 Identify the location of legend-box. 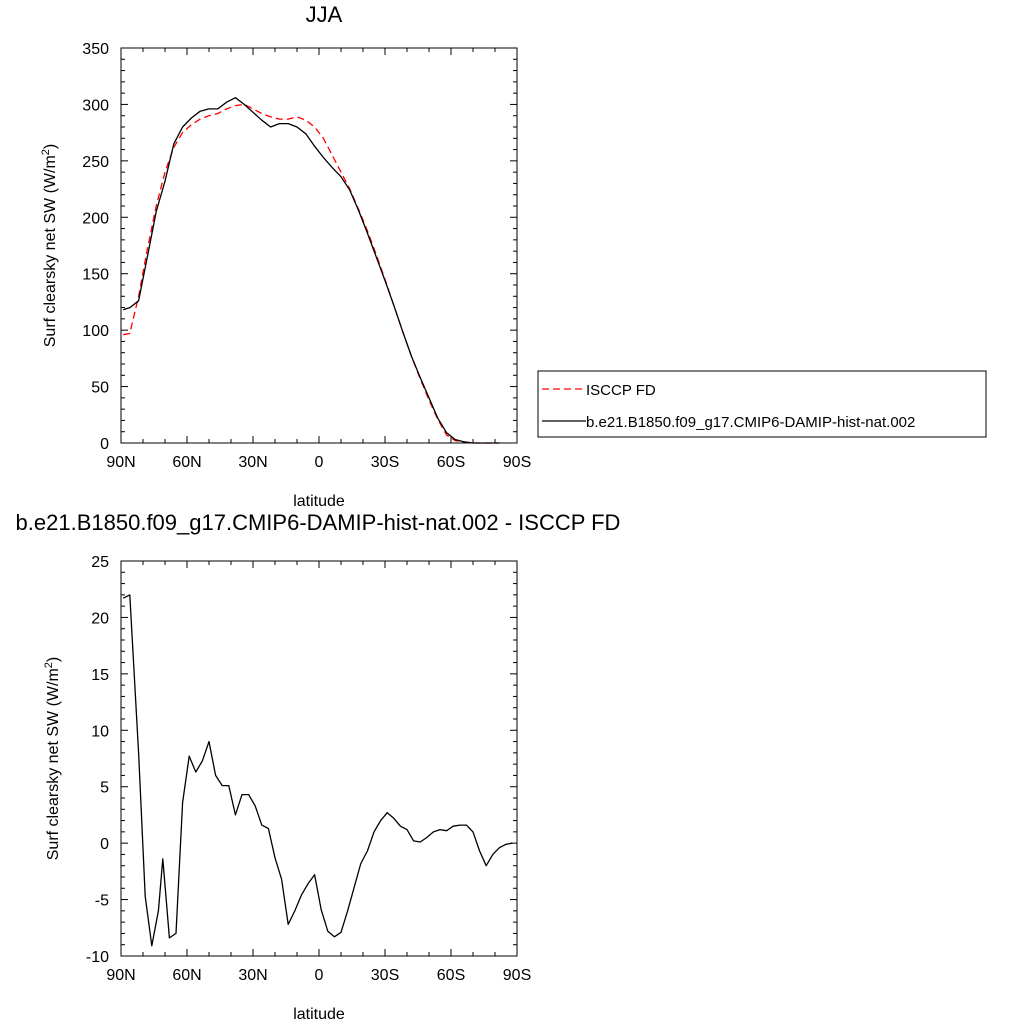
(762, 404).